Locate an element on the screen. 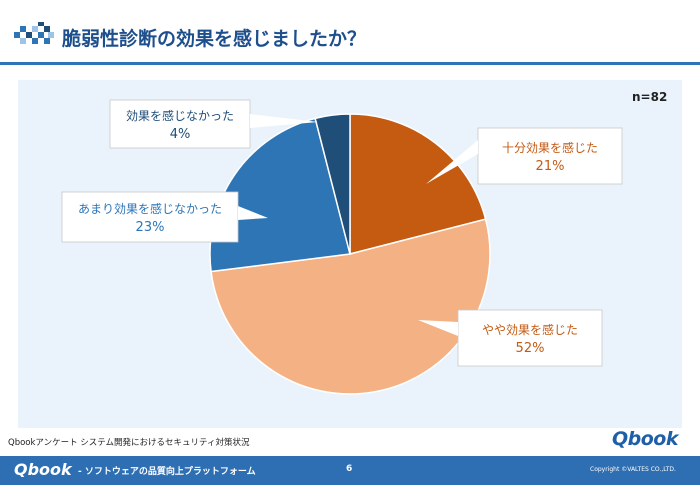  header-rule is located at coordinates (350, 63).